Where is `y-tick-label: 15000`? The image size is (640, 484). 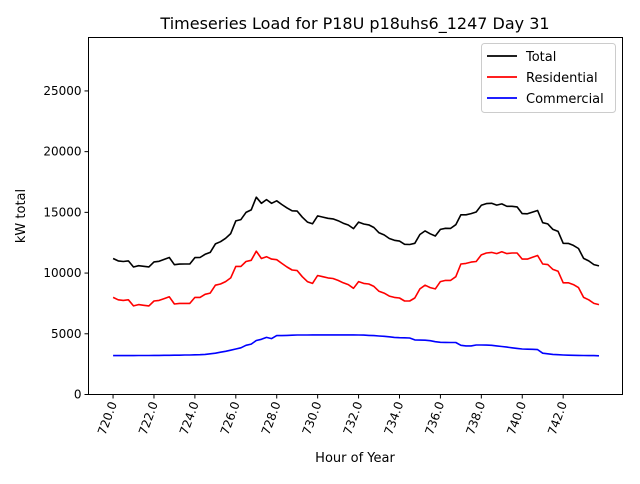 y-tick-label: 15000 is located at coordinates (62, 212).